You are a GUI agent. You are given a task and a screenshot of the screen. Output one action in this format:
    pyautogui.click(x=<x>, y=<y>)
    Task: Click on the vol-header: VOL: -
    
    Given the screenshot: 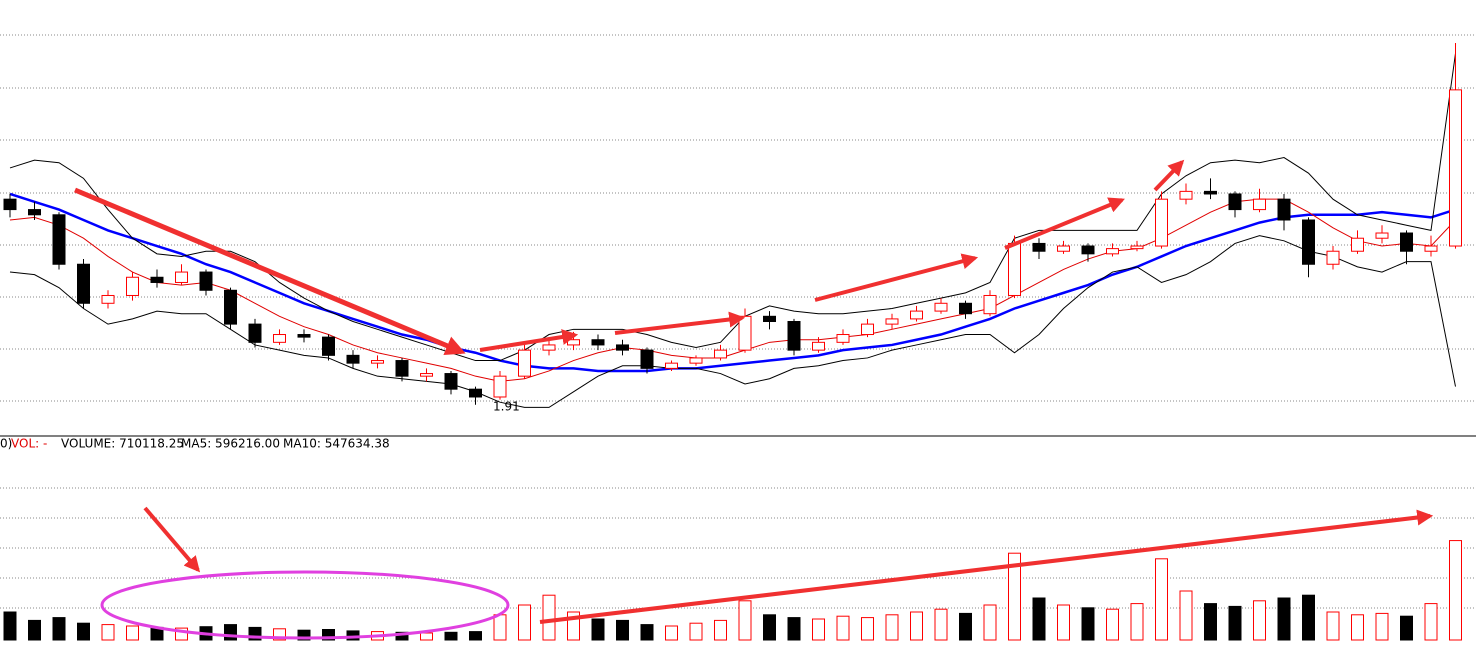 What is the action you would take?
    pyautogui.click(x=29, y=444)
    